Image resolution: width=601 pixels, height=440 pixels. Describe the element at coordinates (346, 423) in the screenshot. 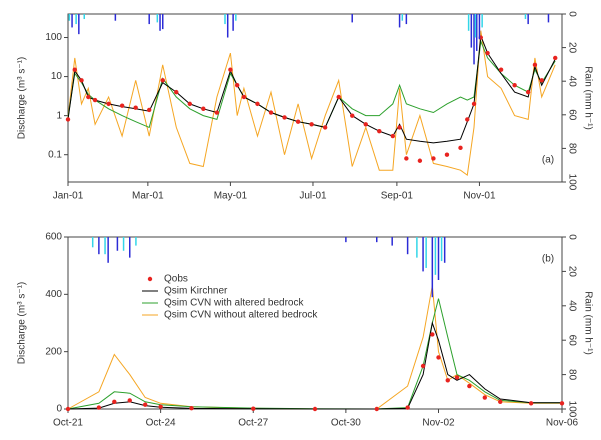

I see `x-tick-label: Oct-30` at that location.